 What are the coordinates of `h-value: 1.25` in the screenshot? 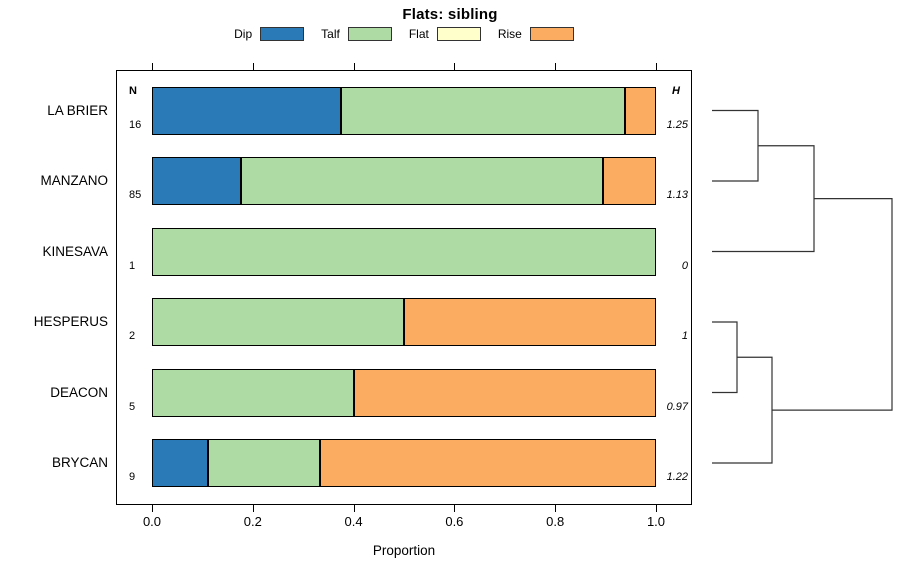 It's located at (677, 124).